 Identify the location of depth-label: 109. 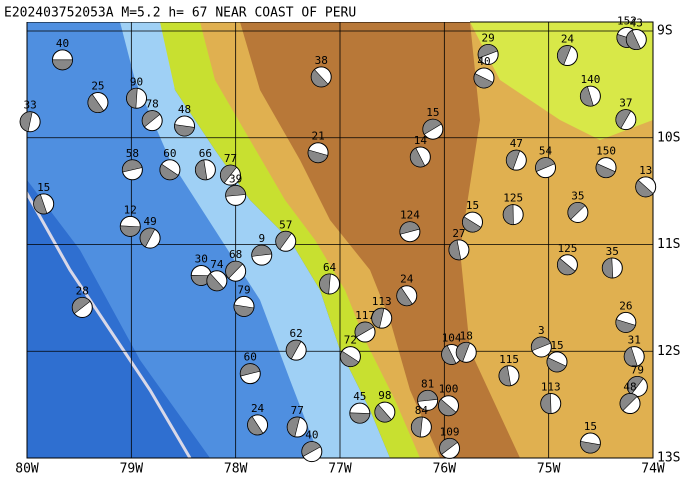
(450, 431).